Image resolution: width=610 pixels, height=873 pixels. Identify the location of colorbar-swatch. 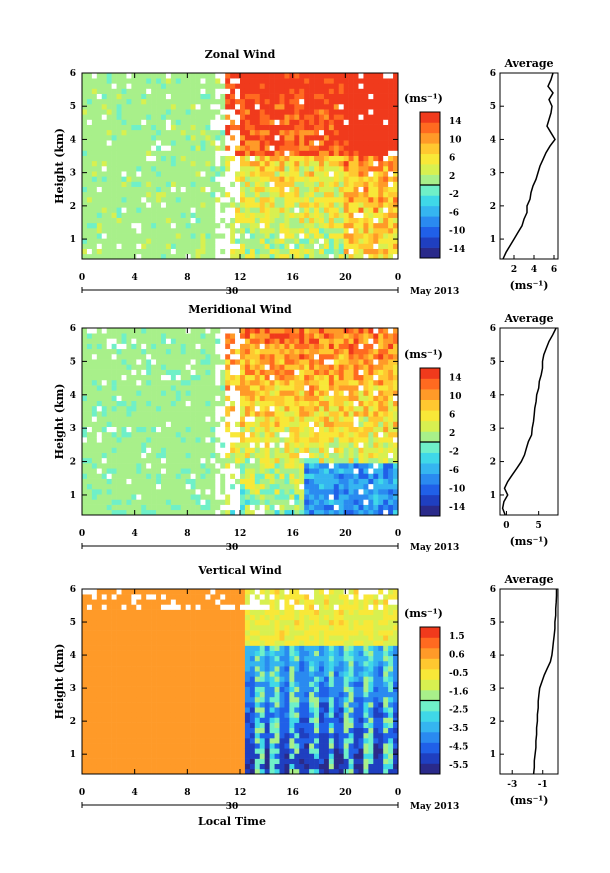
(430, 149).